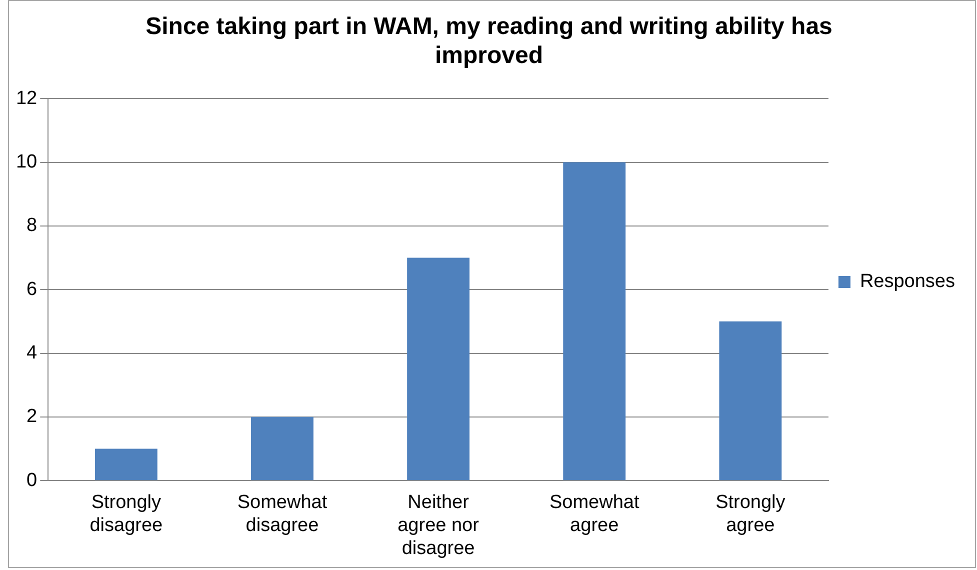  What do you see at coordinates (27, 162) in the screenshot?
I see `y-tick-label: 10` at bounding box center [27, 162].